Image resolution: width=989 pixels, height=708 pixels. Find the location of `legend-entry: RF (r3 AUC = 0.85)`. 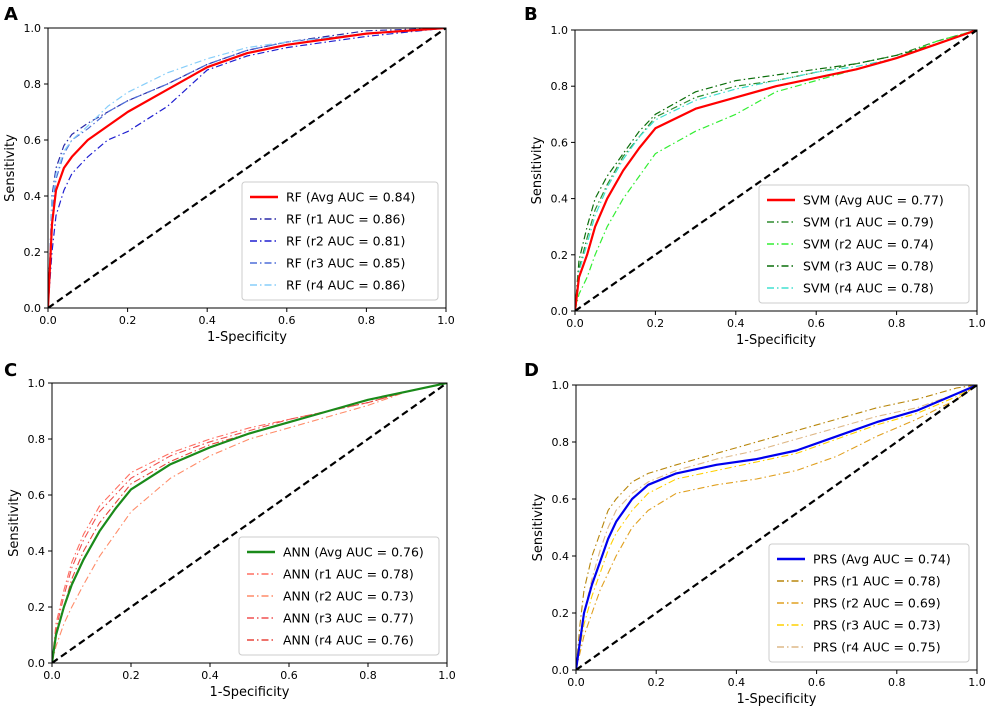

legend-entry: RF (r3 AUC = 0.85) is located at coordinates (345, 263).